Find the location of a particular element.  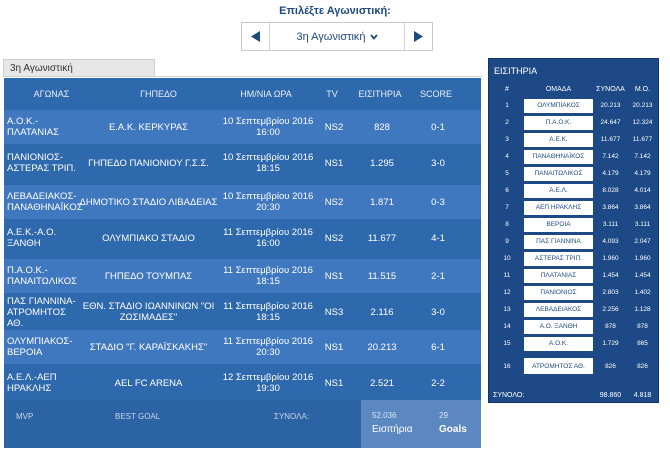

stadium-cell: AEL FC ARENA is located at coordinates (148, 383).